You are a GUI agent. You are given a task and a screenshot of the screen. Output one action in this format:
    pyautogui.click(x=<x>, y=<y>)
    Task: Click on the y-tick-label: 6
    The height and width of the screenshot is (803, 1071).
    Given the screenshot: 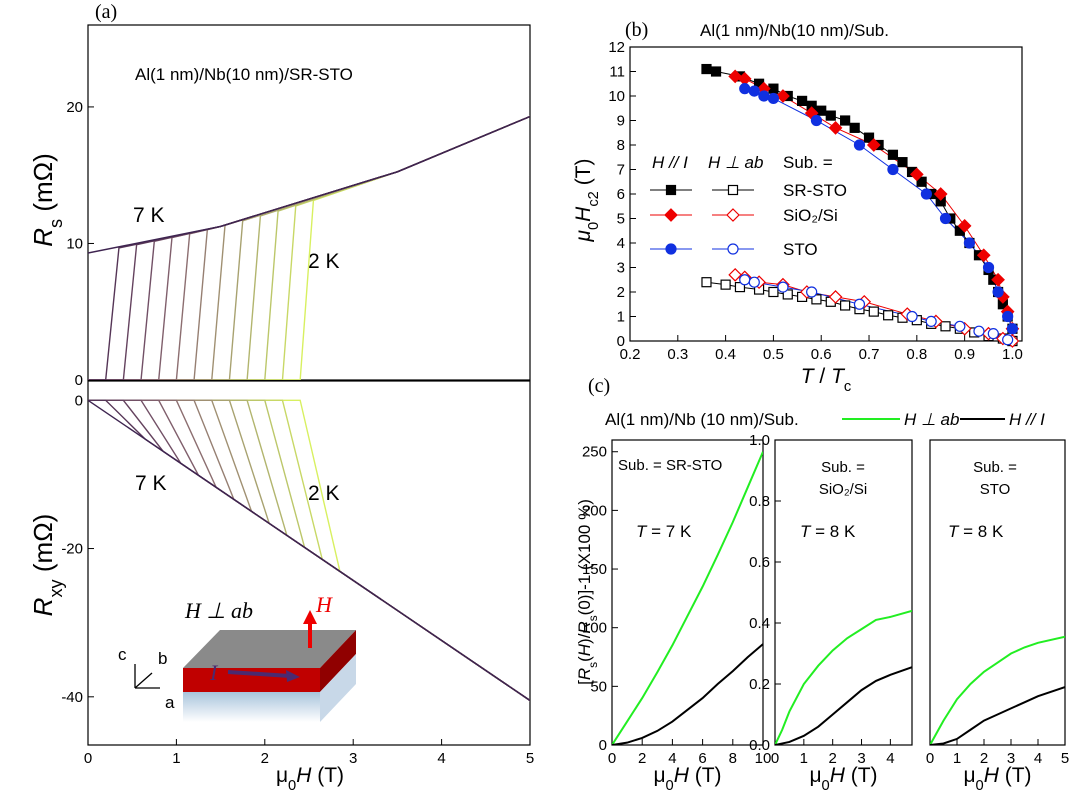 What is the action you would take?
    pyautogui.click(x=621, y=194)
    